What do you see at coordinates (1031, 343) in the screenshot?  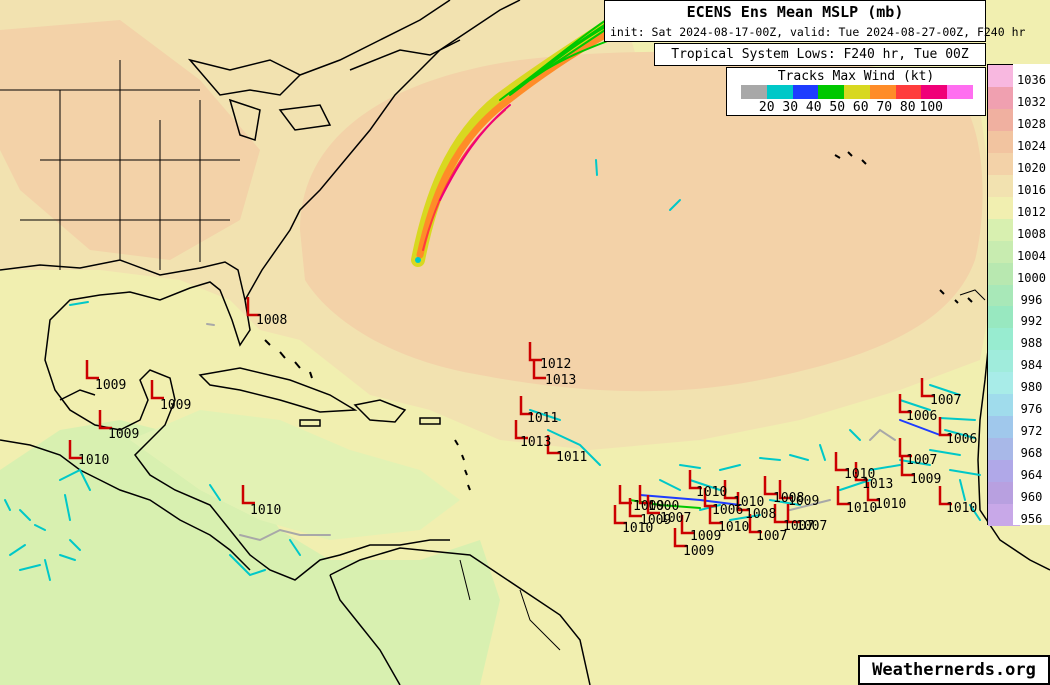 I see `pressure-scale-label: 988` at bounding box center [1031, 343].